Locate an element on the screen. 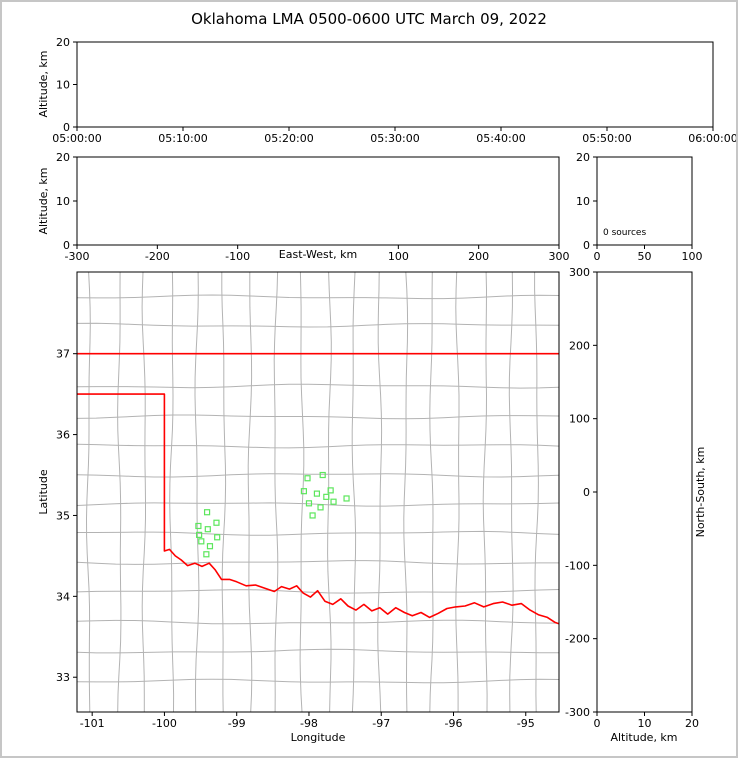 The image size is (738, 758). ns-panel-xlabel: Altitude, km is located at coordinates (644, 737).